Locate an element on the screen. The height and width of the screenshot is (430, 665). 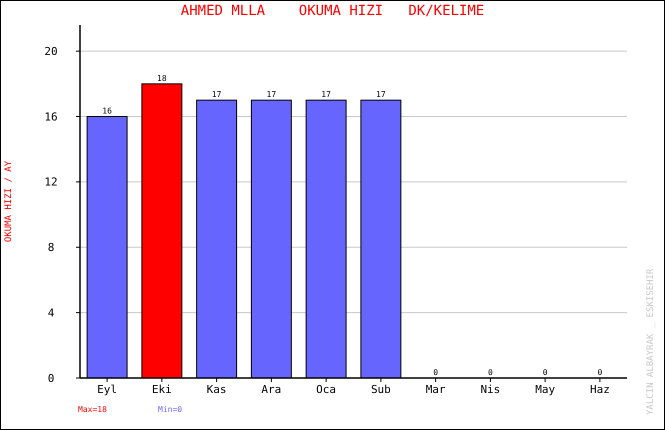
y-axis-title: OKUMA HIZI / AY is located at coordinates (9, 201).